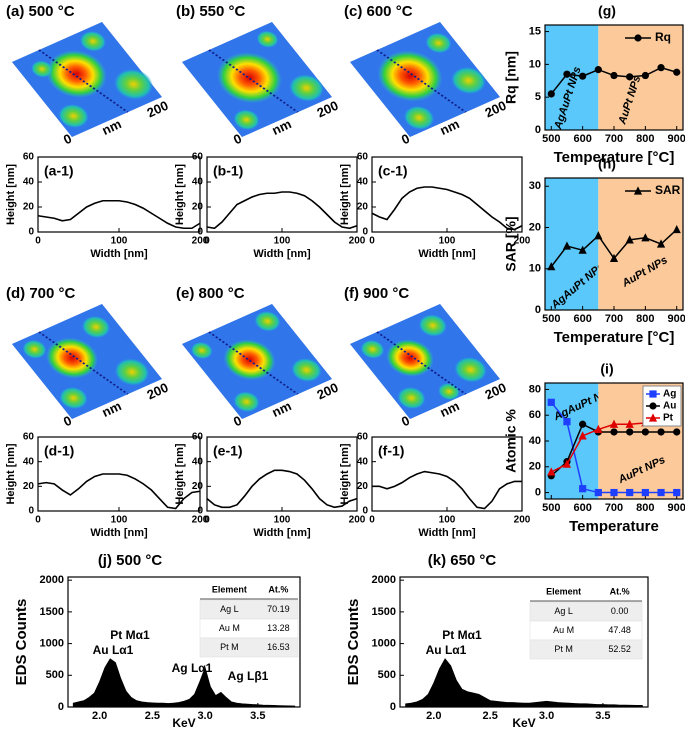  Describe the element at coordinates (563, 611) in the screenshot. I see `table-cell: Ag L` at that location.